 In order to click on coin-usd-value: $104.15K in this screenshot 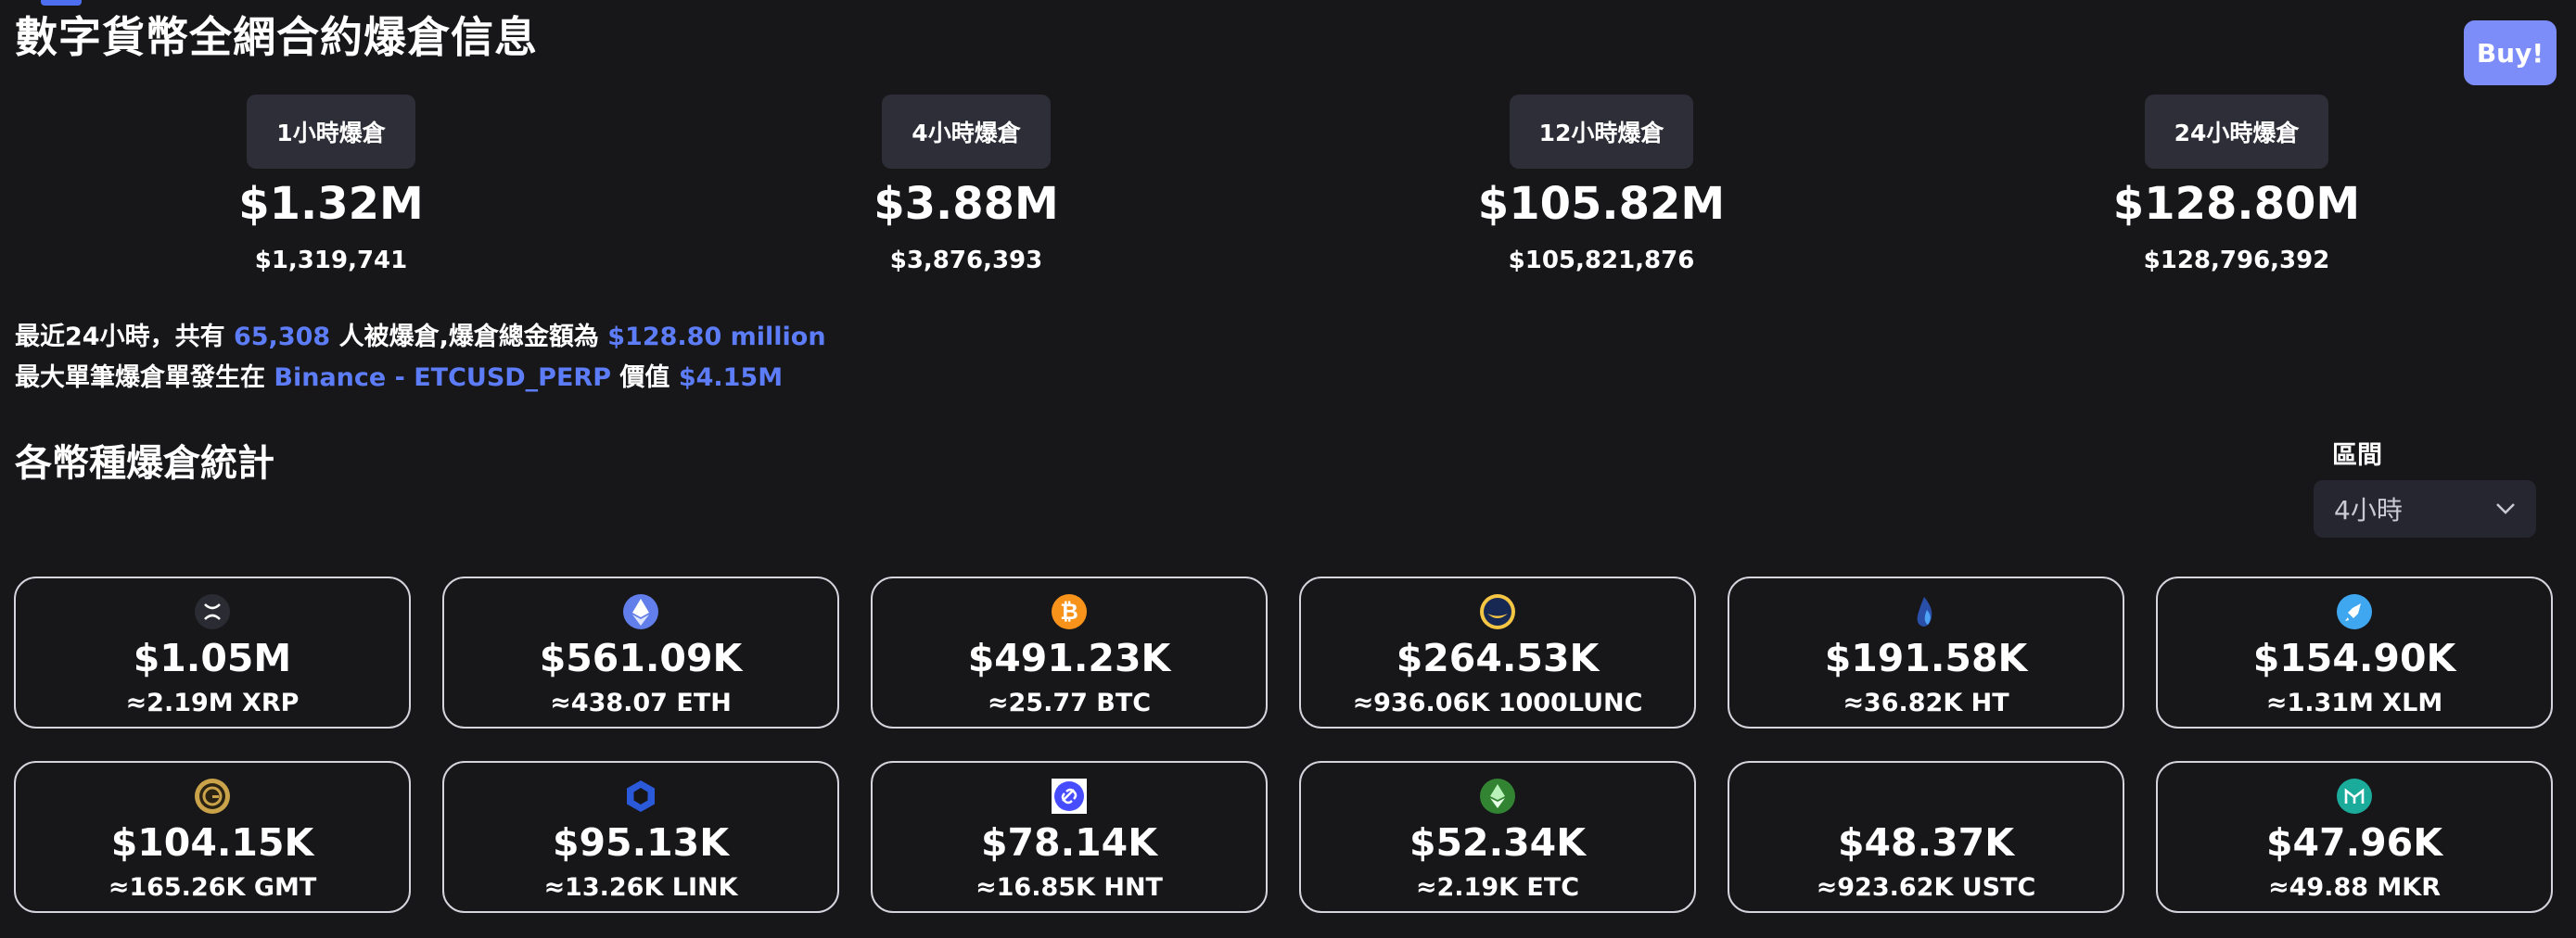, I will do `click(212, 842)`.